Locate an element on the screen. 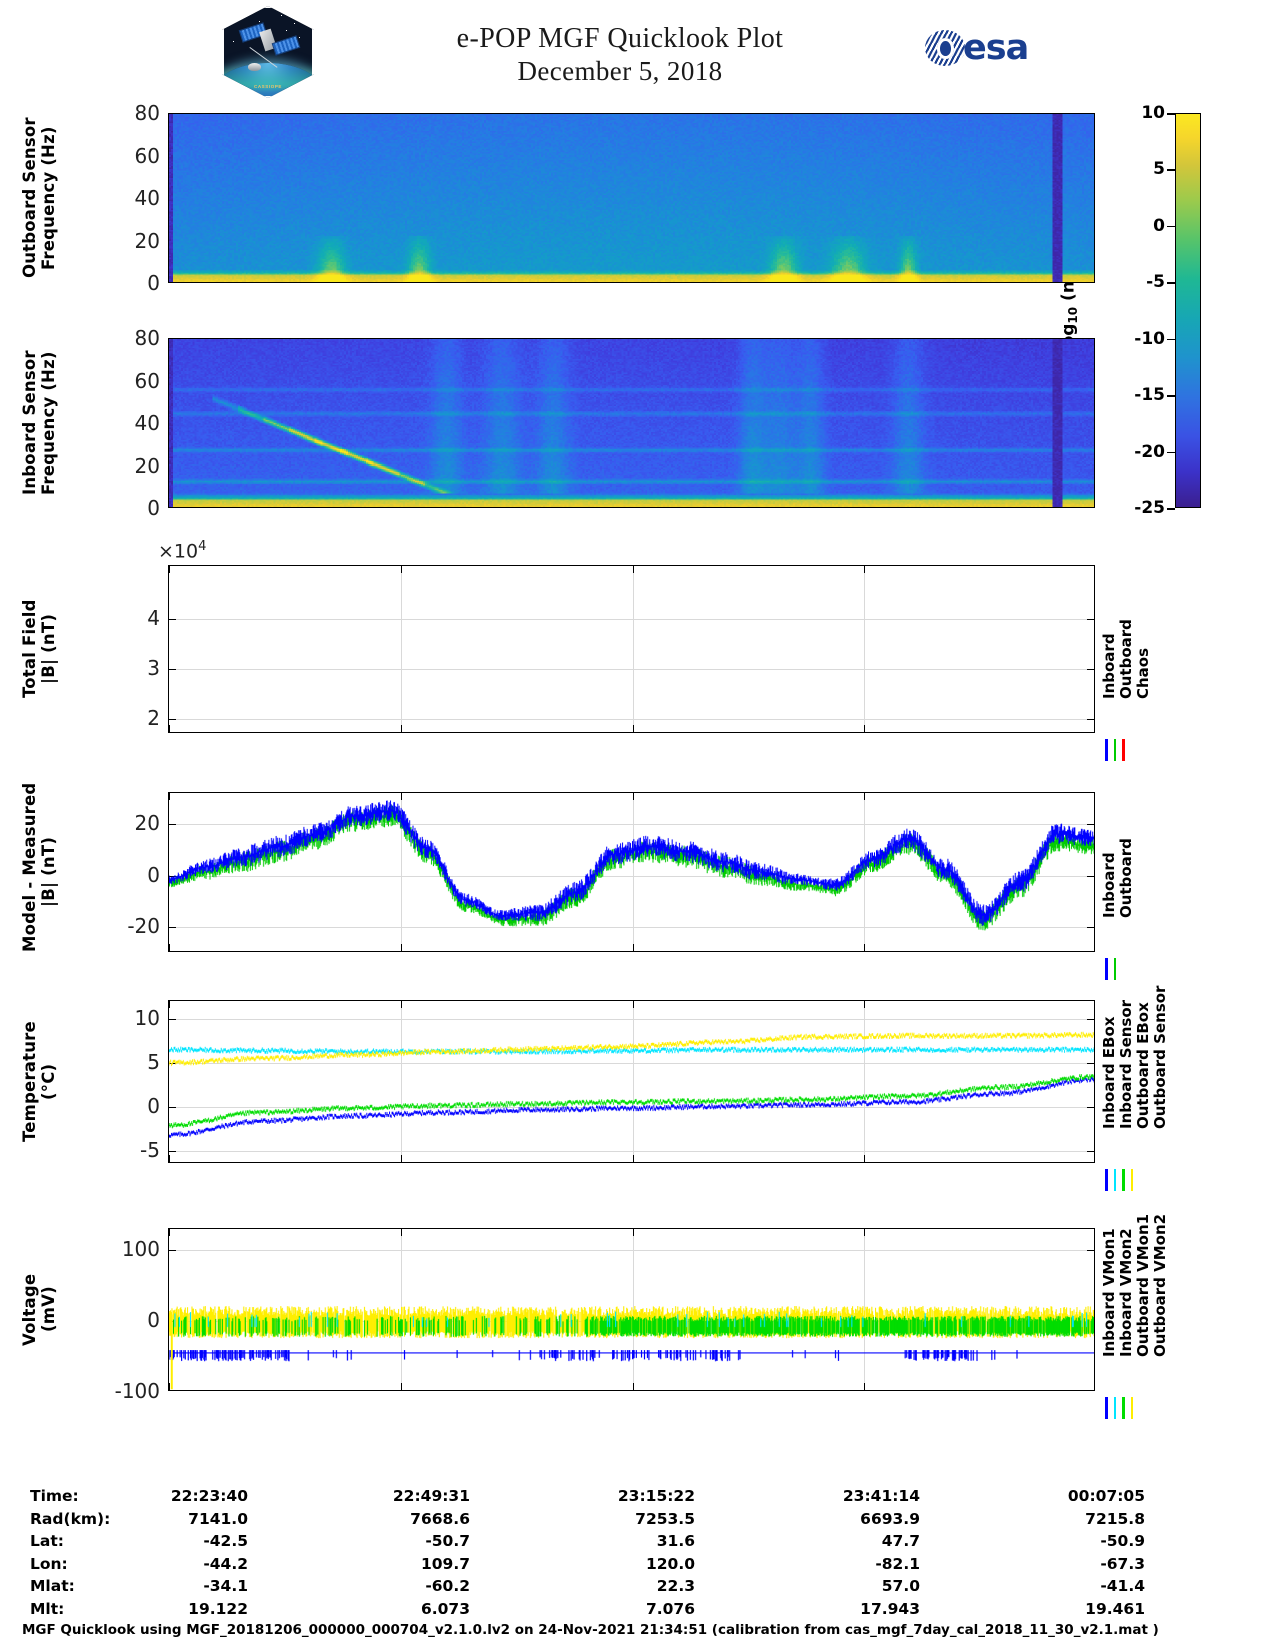 The height and width of the screenshot is (1650, 1275). page-title-line-2: December 5, 2018 is located at coordinates (620, 71).